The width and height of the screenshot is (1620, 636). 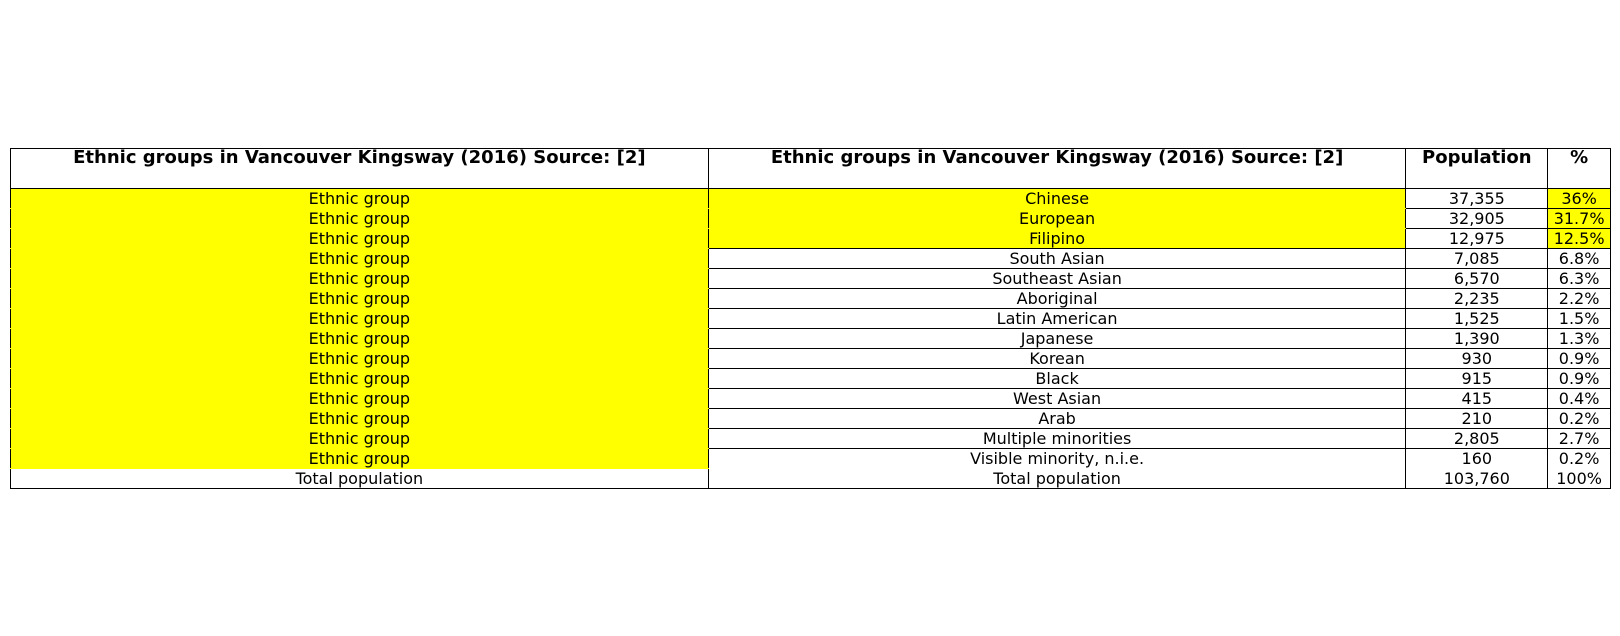 I want to click on population-cell: 12,975, so click(x=1477, y=238).